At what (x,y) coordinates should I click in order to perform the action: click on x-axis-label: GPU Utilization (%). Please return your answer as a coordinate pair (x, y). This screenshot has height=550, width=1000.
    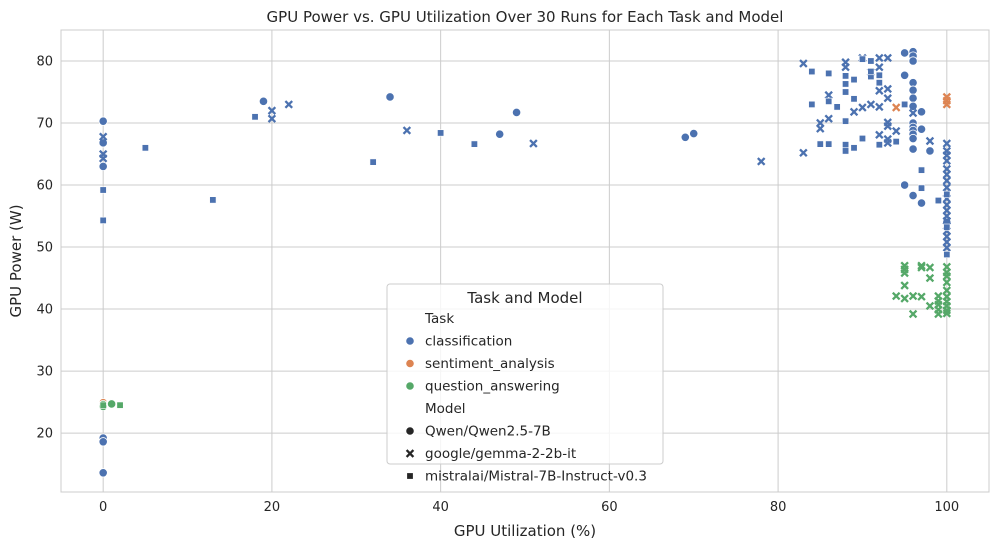
    Looking at the image, I should click on (525, 531).